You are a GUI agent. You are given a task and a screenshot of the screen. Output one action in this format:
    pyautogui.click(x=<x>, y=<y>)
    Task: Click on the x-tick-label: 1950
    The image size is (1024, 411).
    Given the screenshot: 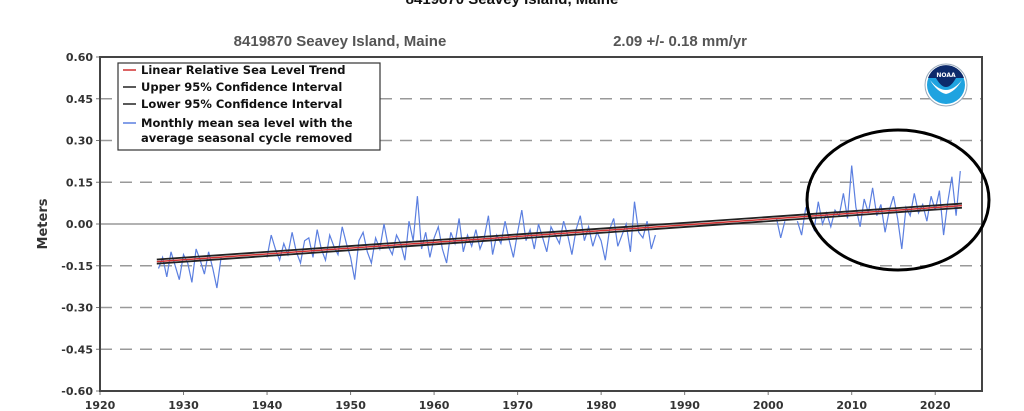 What is the action you would take?
    pyautogui.click(x=350, y=405)
    